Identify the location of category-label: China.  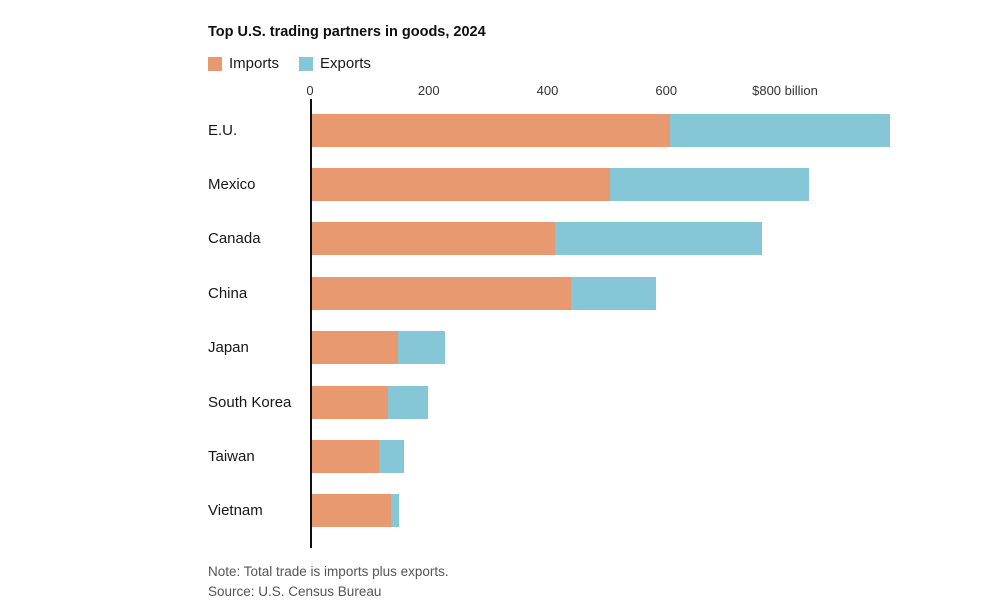
(228, 293).